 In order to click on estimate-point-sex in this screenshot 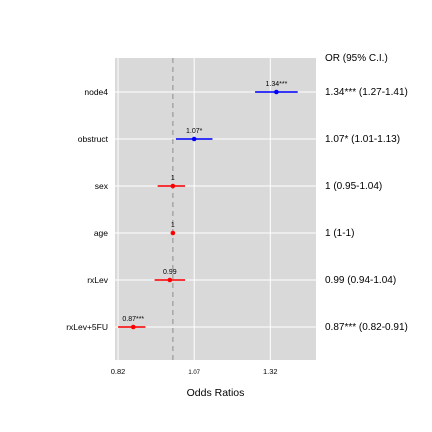, I will do `click(173, 186)`.